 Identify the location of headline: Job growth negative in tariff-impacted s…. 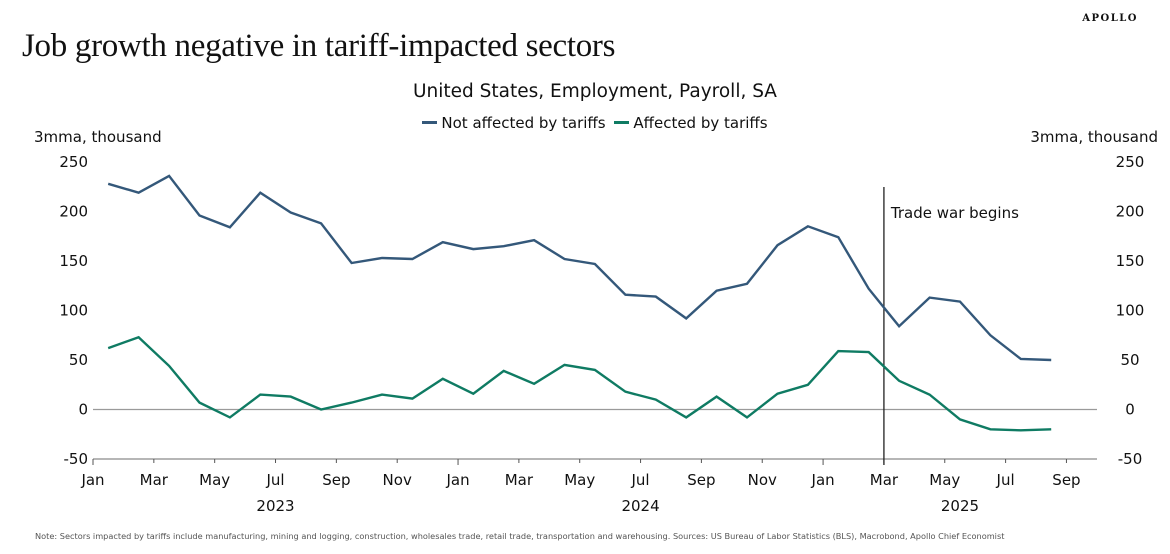
(319, 46).